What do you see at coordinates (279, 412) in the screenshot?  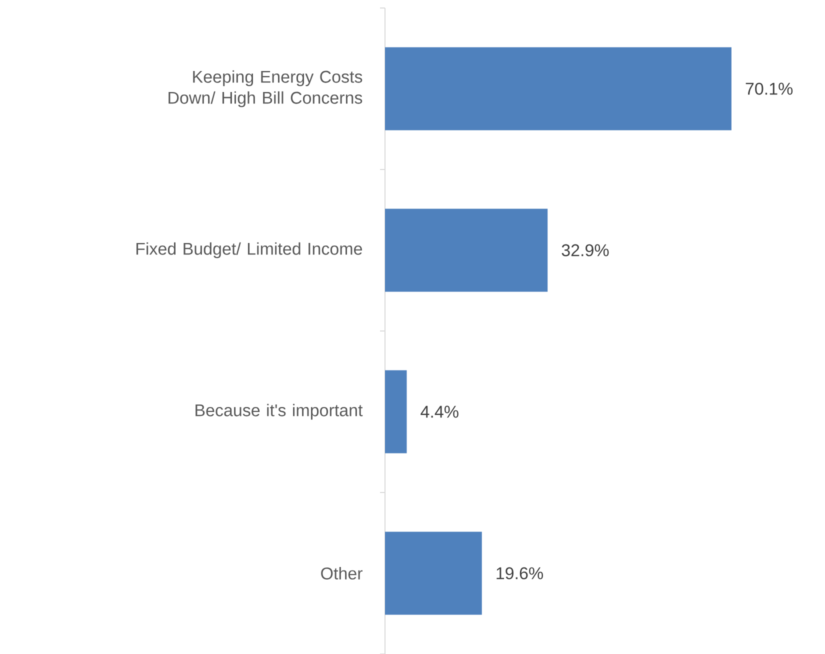 I see `y-tick-label: Because it's important` at bounding box center [279, 412].